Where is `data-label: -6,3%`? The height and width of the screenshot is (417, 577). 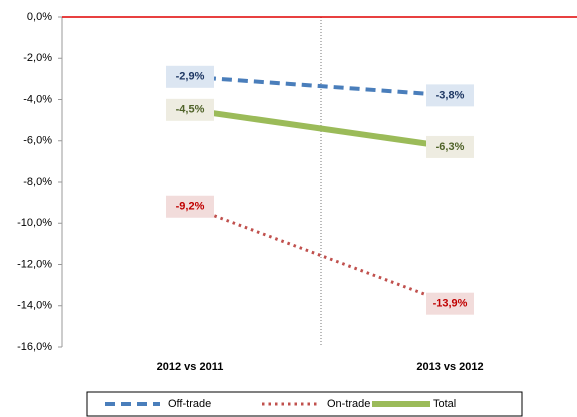
data-label: -6,3% is located at coordinates (450, 147).